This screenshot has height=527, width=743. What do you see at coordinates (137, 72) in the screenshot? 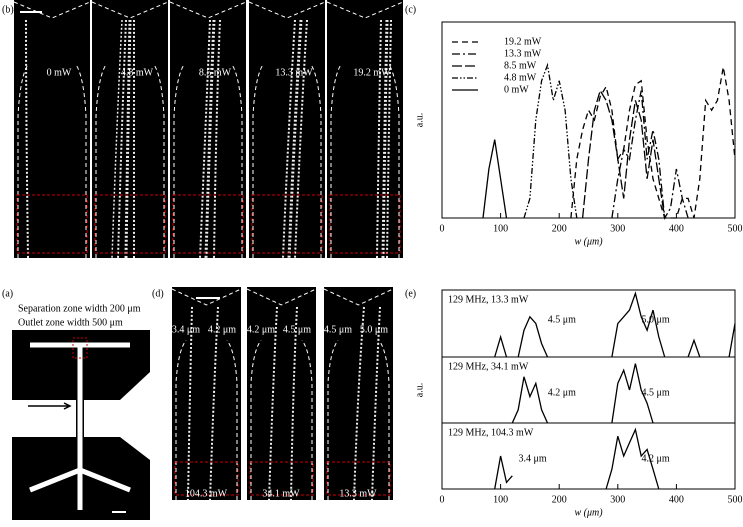
I see `power-label: 4.8 mW` at bounding box center [137, 72].